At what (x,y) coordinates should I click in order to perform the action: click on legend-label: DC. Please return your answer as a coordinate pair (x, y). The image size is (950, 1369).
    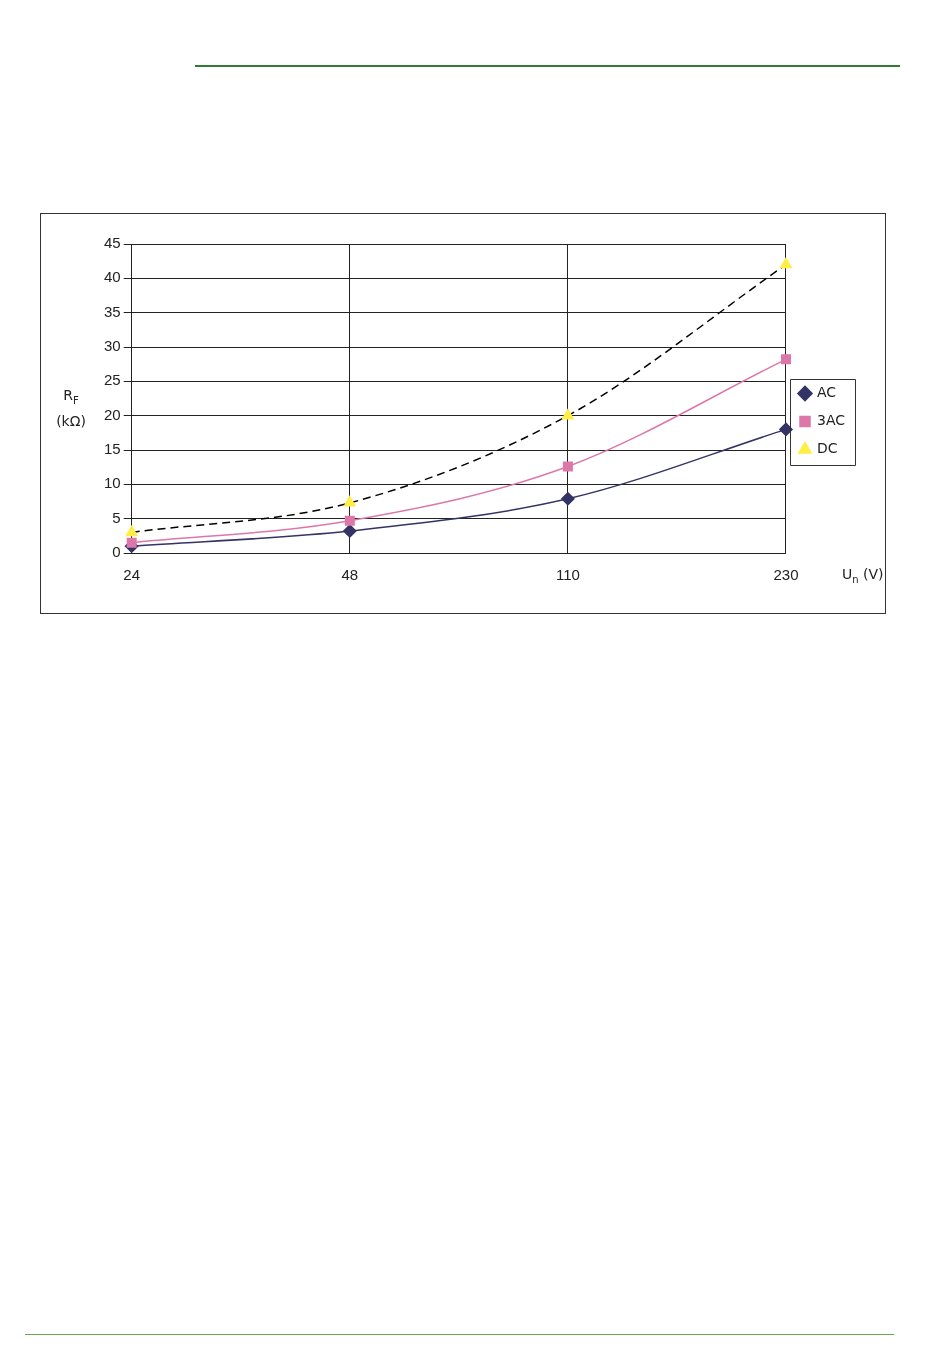
    Looking at the image, I should click on (827, 448).